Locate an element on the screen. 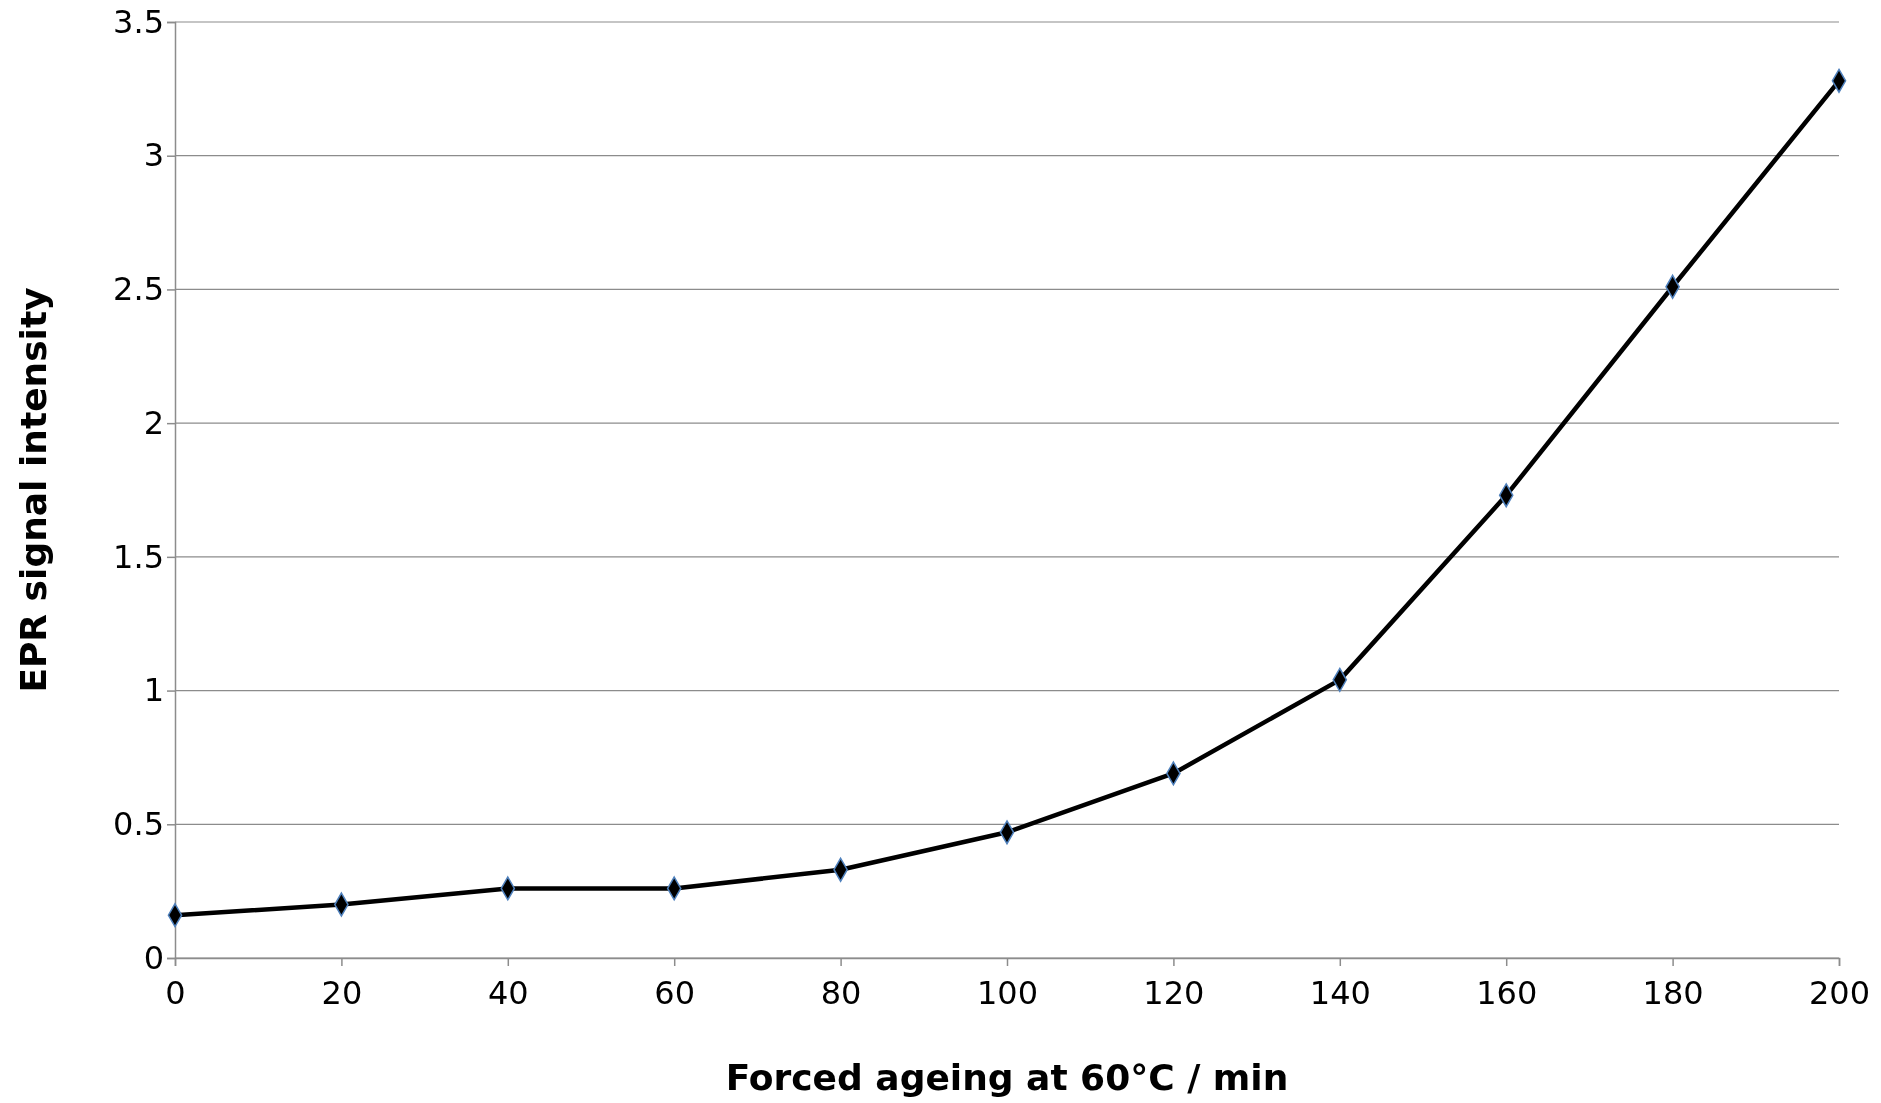 This screenshot has width=1881, height=1103. x-tick-label: 120 is located at coordinates (1174, 993).